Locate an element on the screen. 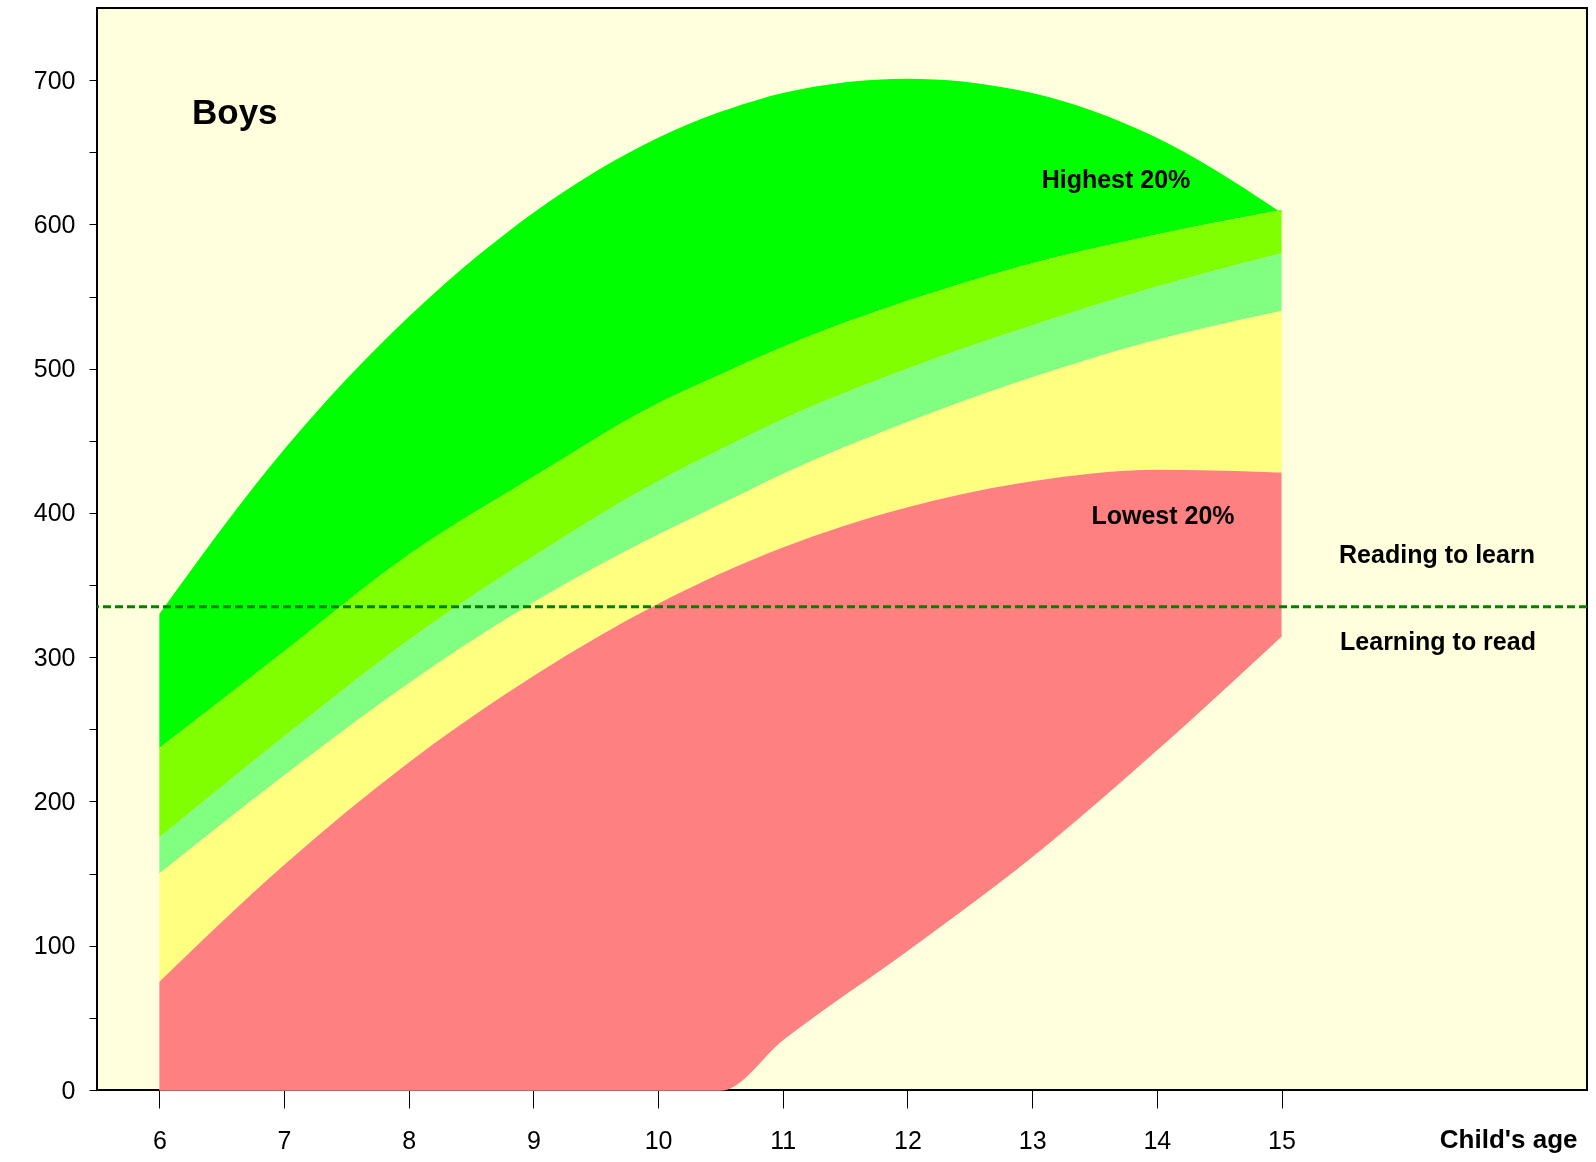  y-tick-label: 600 is located at coordinates (54, 223).